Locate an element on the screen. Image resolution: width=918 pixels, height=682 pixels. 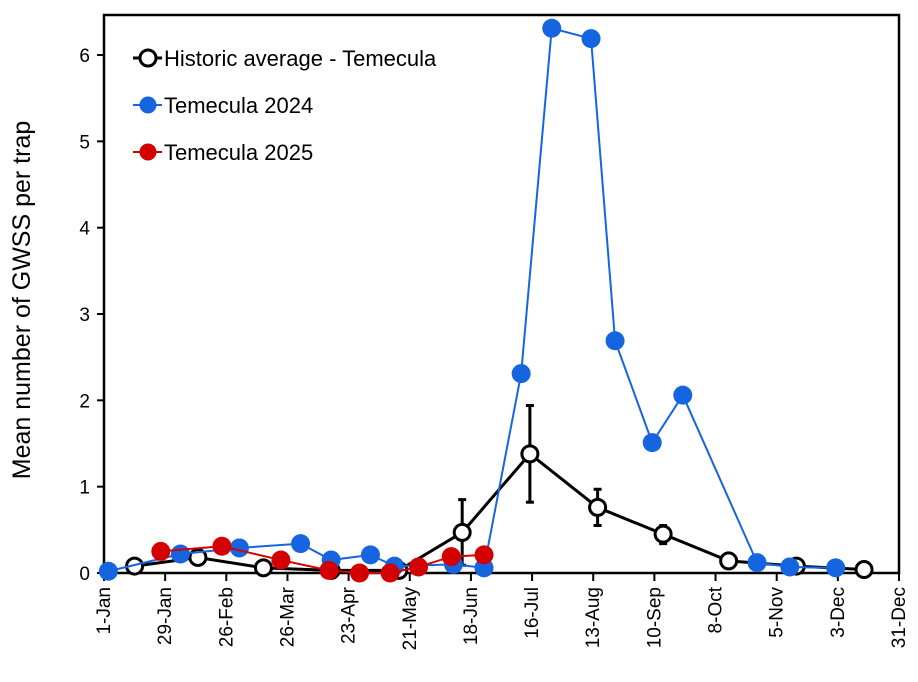
x-tick-label: 21-May is located at coordinates (410, 619).